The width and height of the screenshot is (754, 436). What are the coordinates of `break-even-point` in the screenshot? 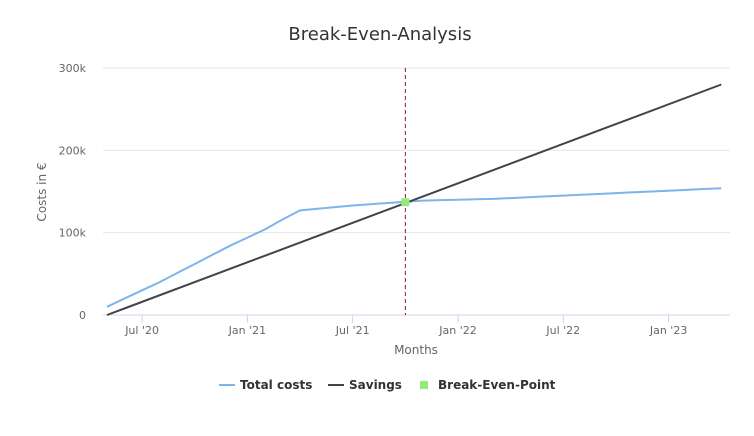 It's located at (405, 202).